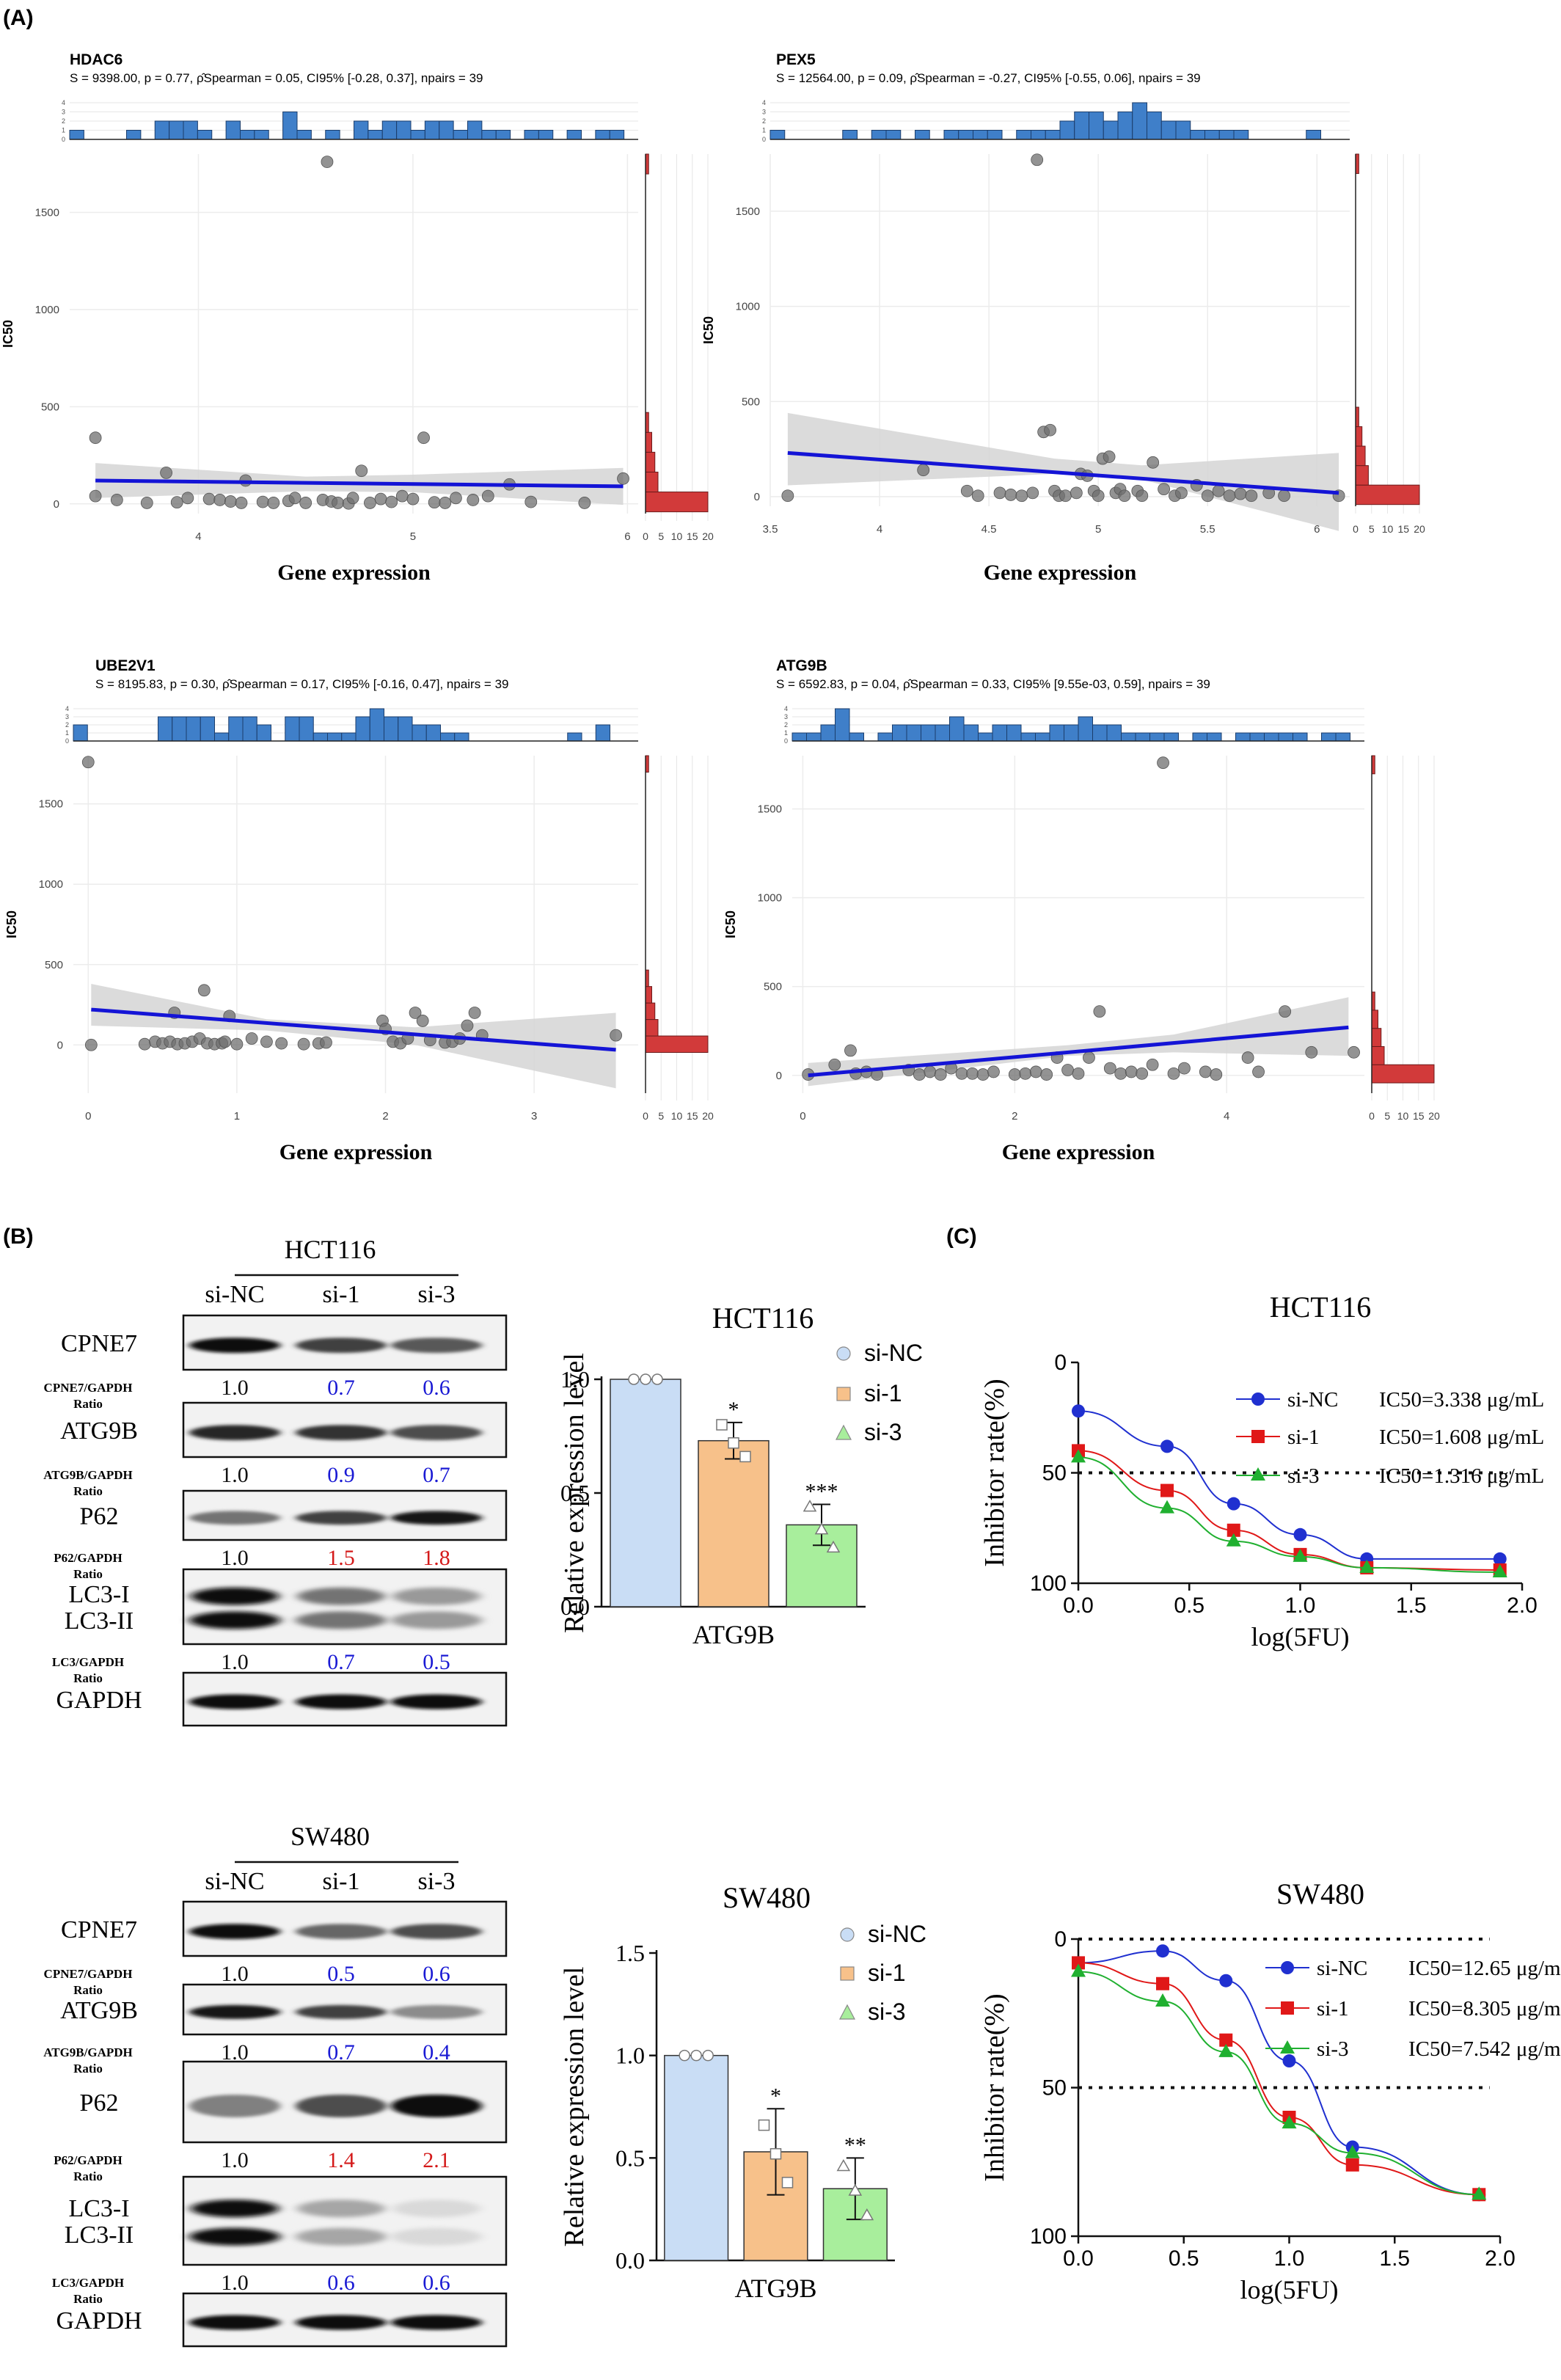  I want to click on bar-si-NC, so click(696, 2157).